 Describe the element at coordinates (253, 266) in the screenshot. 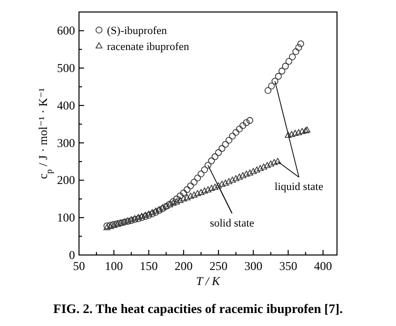

I see `x-tick-label: 300` at that location.